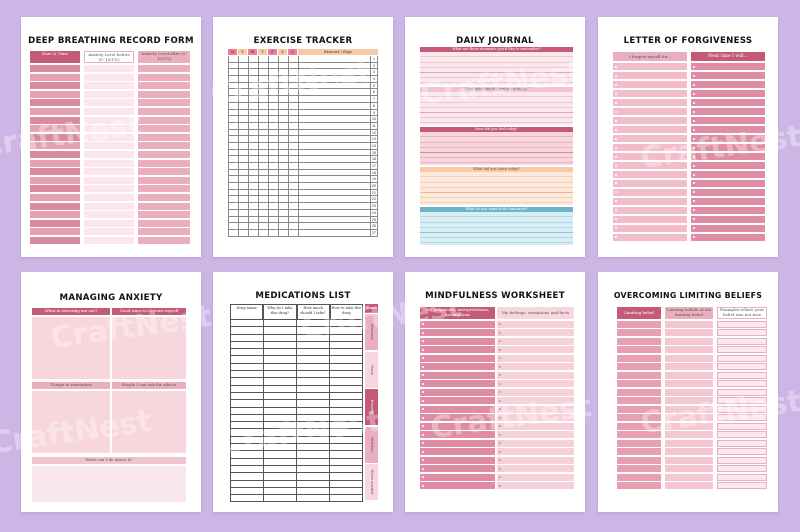 The image size is (800, 532). I want to click on table-row: 10, so click(303, 119).